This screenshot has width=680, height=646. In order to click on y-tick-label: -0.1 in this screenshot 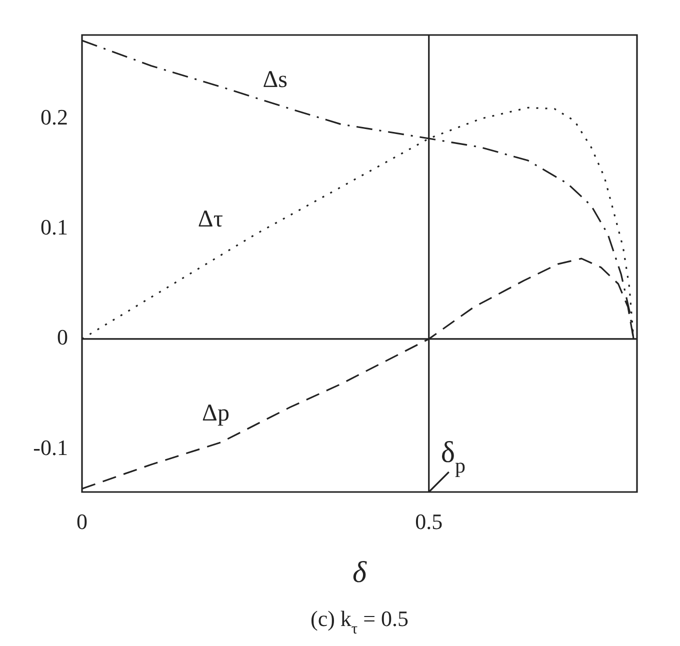, I will do `click(50, 447)`.